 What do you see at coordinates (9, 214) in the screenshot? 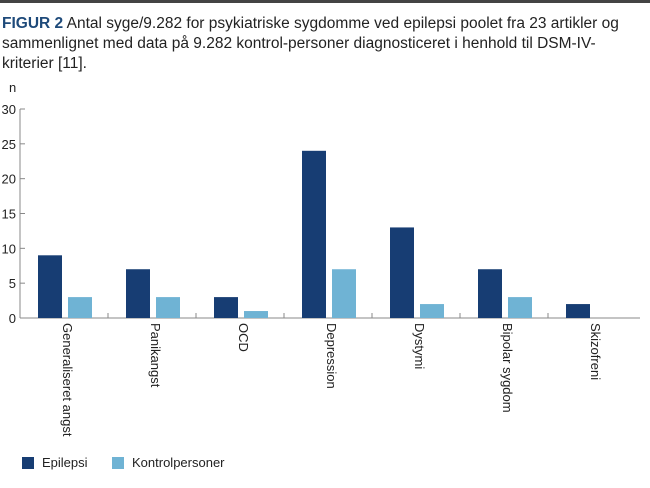
I see `y-tick-label: 15` at bounding box center [9, 214].